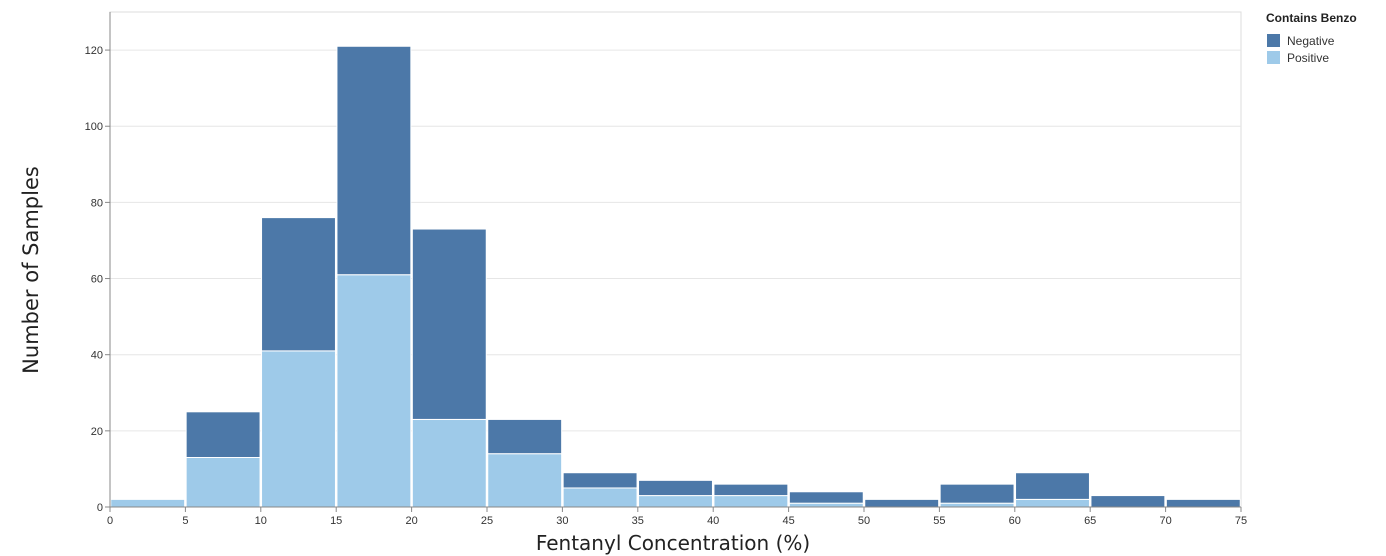 The width and height of the screenshot is (1386, 556). I want to click on legend-title: Contains Benzo, so click(1311, 18).